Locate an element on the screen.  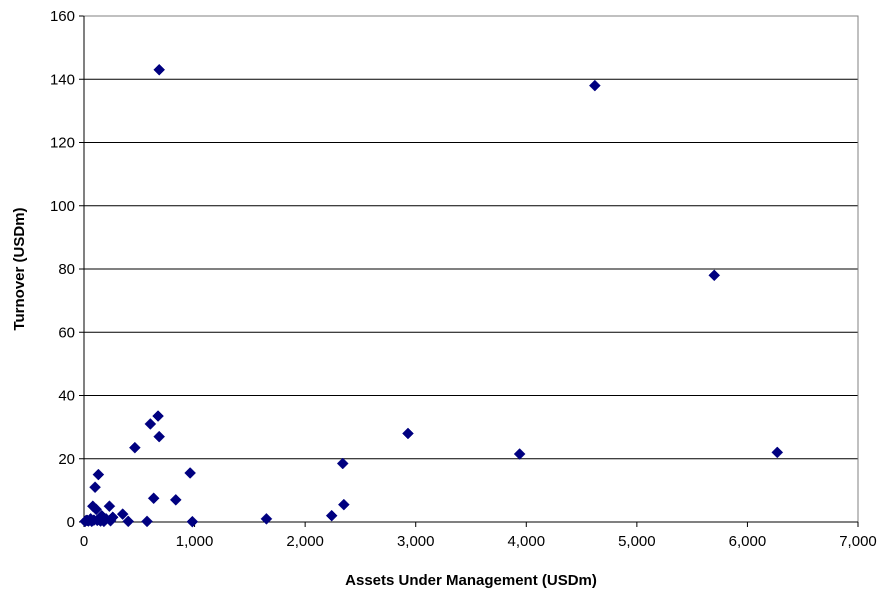
y-tick-label: 40 is located at coordinates (66, 396).